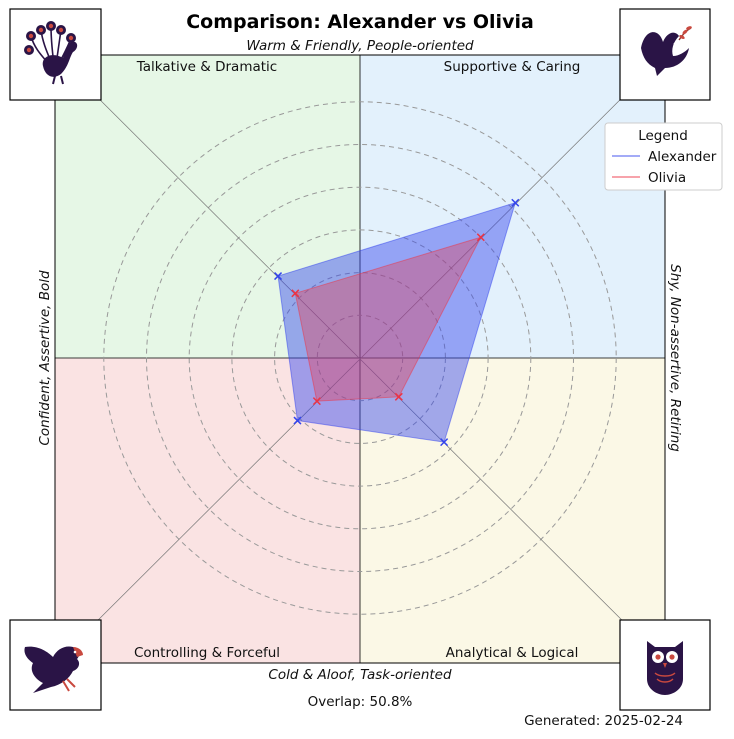 The height and width of the screenshot is (739, 734). I want to click on legend-box, so click(663, 156).